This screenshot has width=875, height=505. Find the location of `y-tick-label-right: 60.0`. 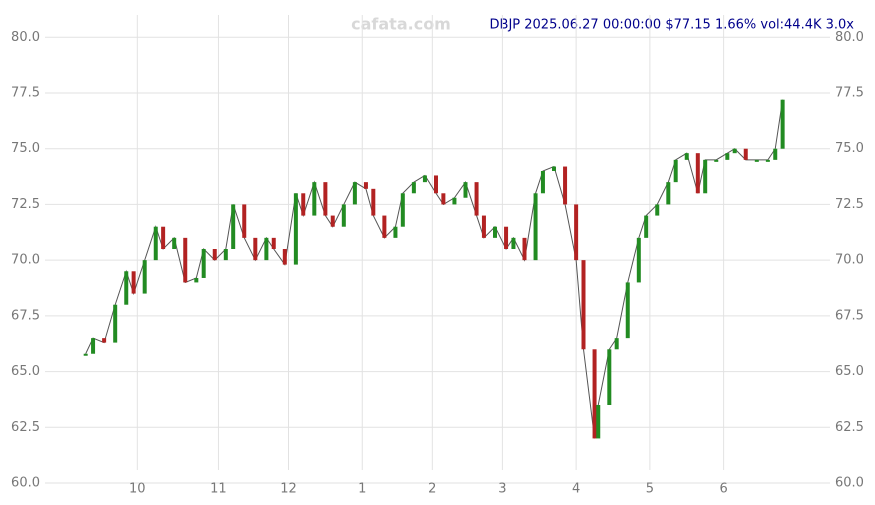

y-tick-label-right: 60.0 is located at coordinates (849, 483).